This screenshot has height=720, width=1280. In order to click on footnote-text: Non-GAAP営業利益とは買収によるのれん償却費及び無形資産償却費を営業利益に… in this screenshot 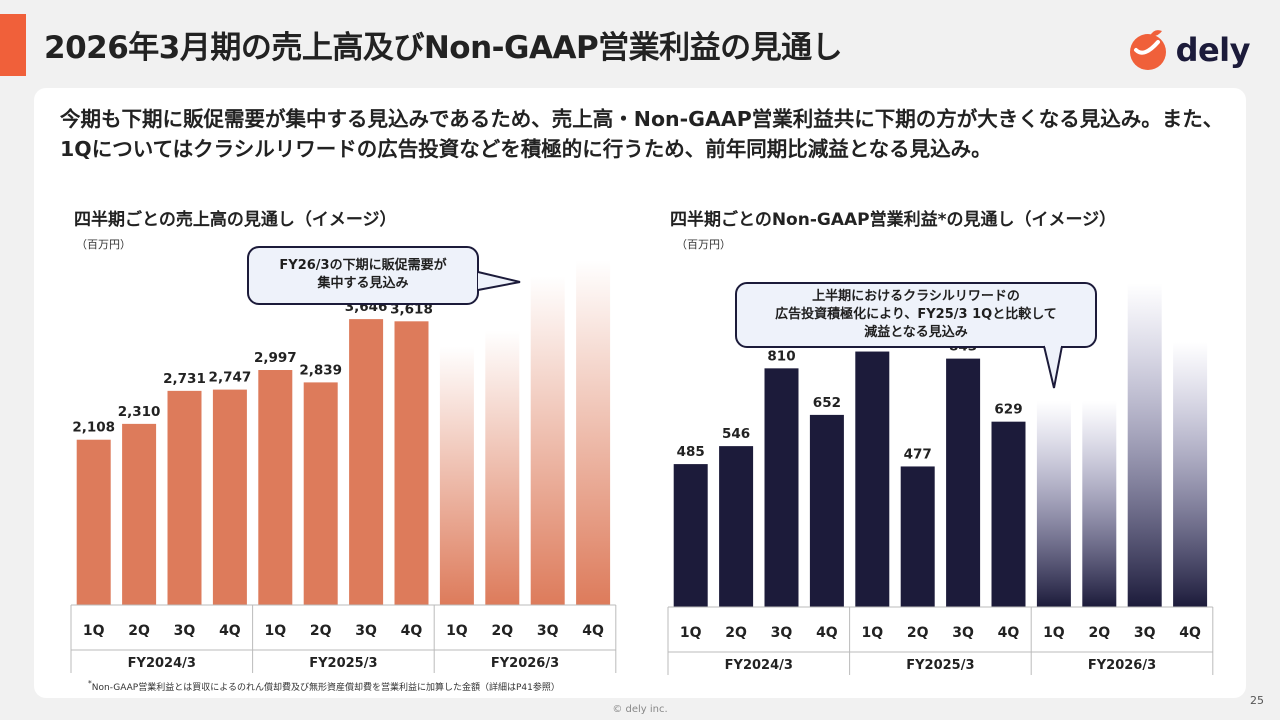, I will do `click(325, 688)`.